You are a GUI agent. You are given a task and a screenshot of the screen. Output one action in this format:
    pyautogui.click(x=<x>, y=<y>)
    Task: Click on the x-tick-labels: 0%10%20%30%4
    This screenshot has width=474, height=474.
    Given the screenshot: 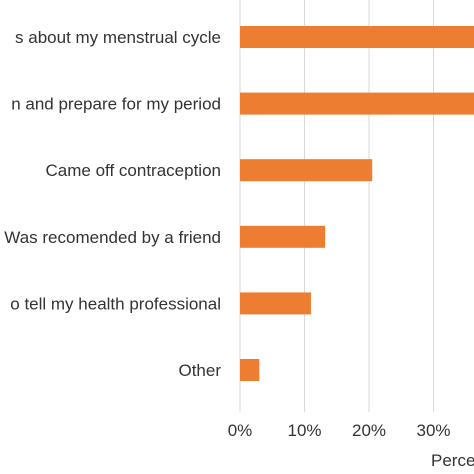 What is the action you would take?
    pyautogui.click(x=339, y=430)
    